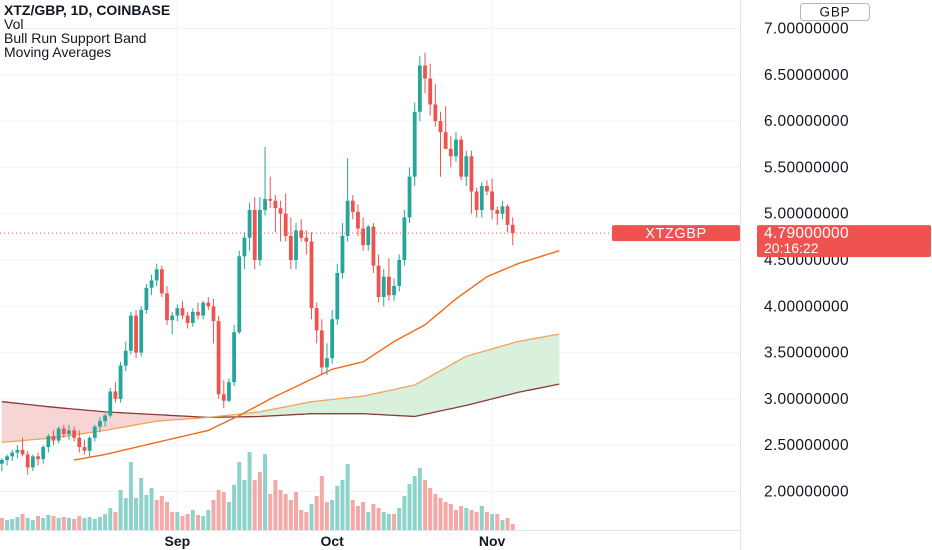 Image resolution: width=932 pixels, height=550 pixels. I want to click on time-axis-labels: Sep Oct Nov, so click(334, 541).